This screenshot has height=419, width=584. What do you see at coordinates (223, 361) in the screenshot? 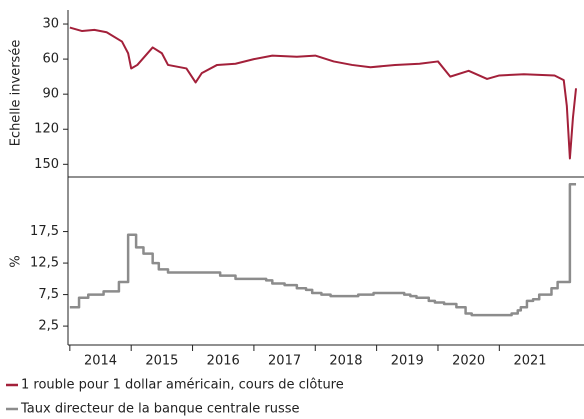
I see `x-tick-label: 2016` at bounding box center [223, 361].